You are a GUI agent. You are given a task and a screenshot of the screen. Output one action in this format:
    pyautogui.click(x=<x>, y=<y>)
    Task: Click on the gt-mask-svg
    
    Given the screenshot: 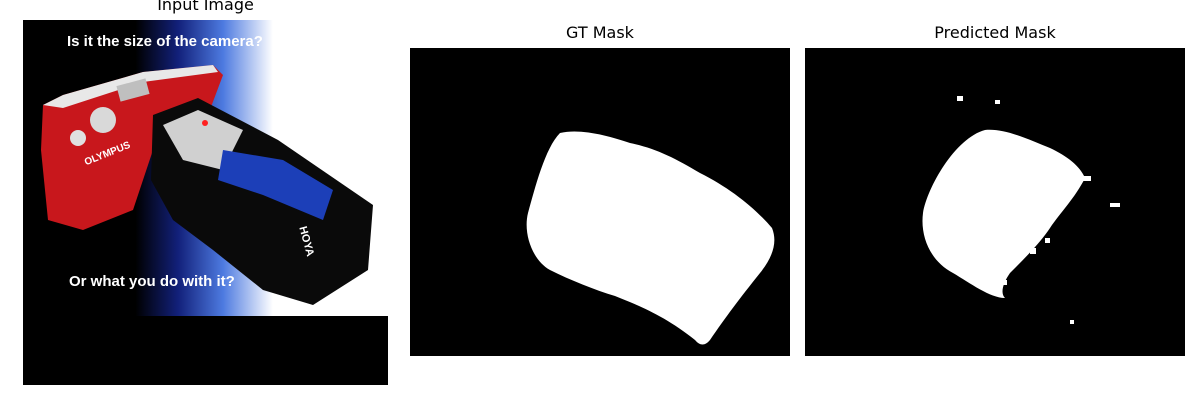 What is the action you would take?
    pyautogui.click(x=650, y=238)
    